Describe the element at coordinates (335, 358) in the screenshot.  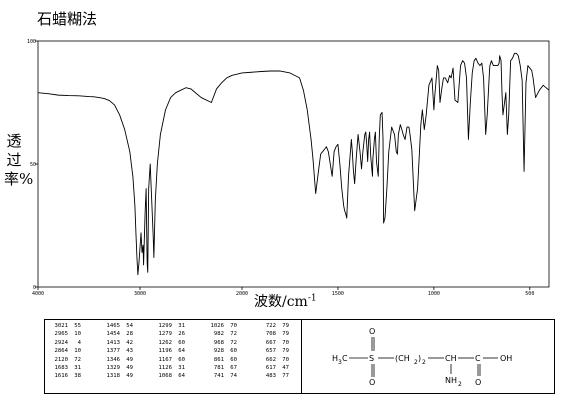
I see `structure-h3c-h: H` at that location.